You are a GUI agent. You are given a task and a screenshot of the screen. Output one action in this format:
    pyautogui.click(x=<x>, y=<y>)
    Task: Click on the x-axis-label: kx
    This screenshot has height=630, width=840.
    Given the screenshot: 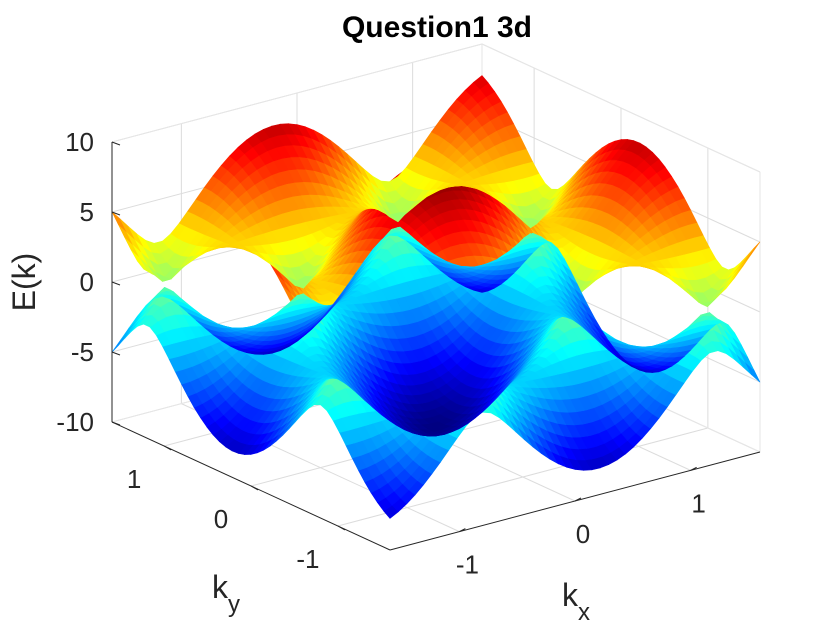 What is the action you would take?
    pyautogui.click(x=576, y=601)
    